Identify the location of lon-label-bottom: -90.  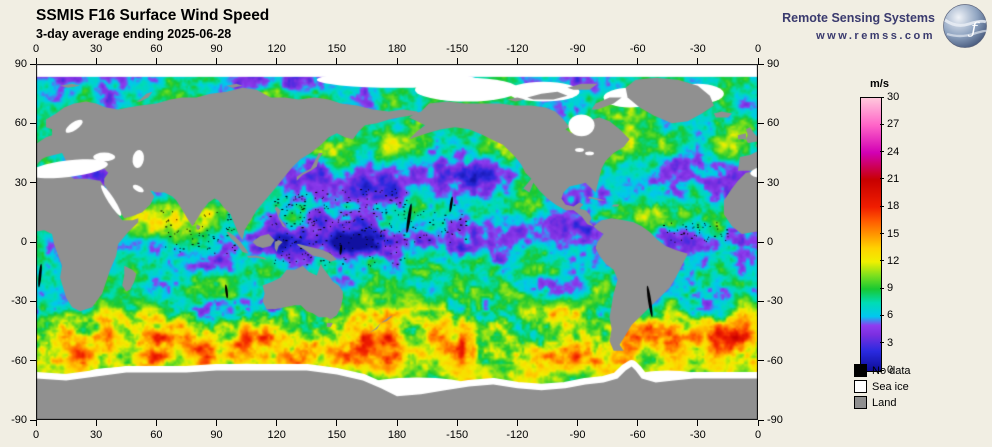
(577, 435).